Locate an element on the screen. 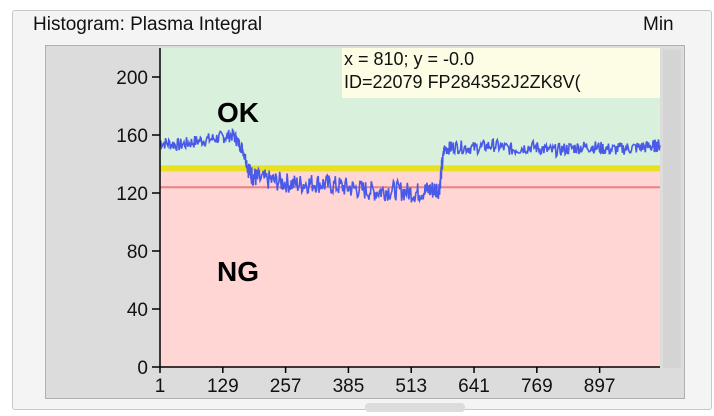 The height and width of the screenshot is (416, 714). y-tick-label: 40 is located at coordinates (137, 310).